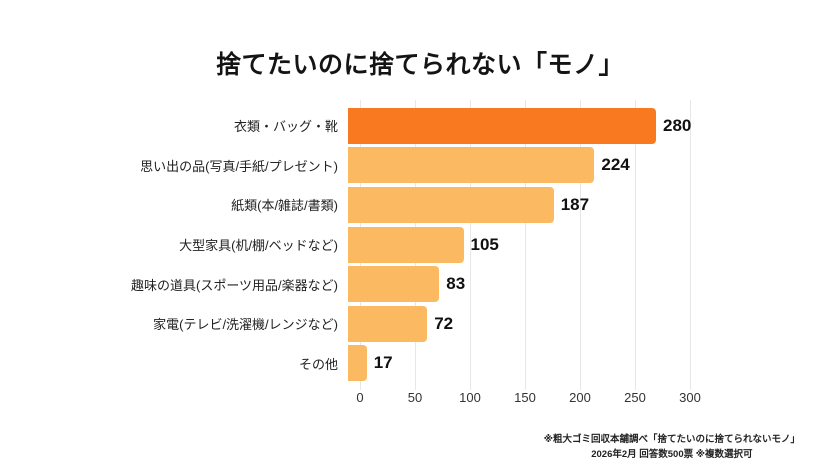  What do you see at coordinates (420, 364) in the screenshot?
I see `bar-row: その他 17` at bounding box center [420, 364].